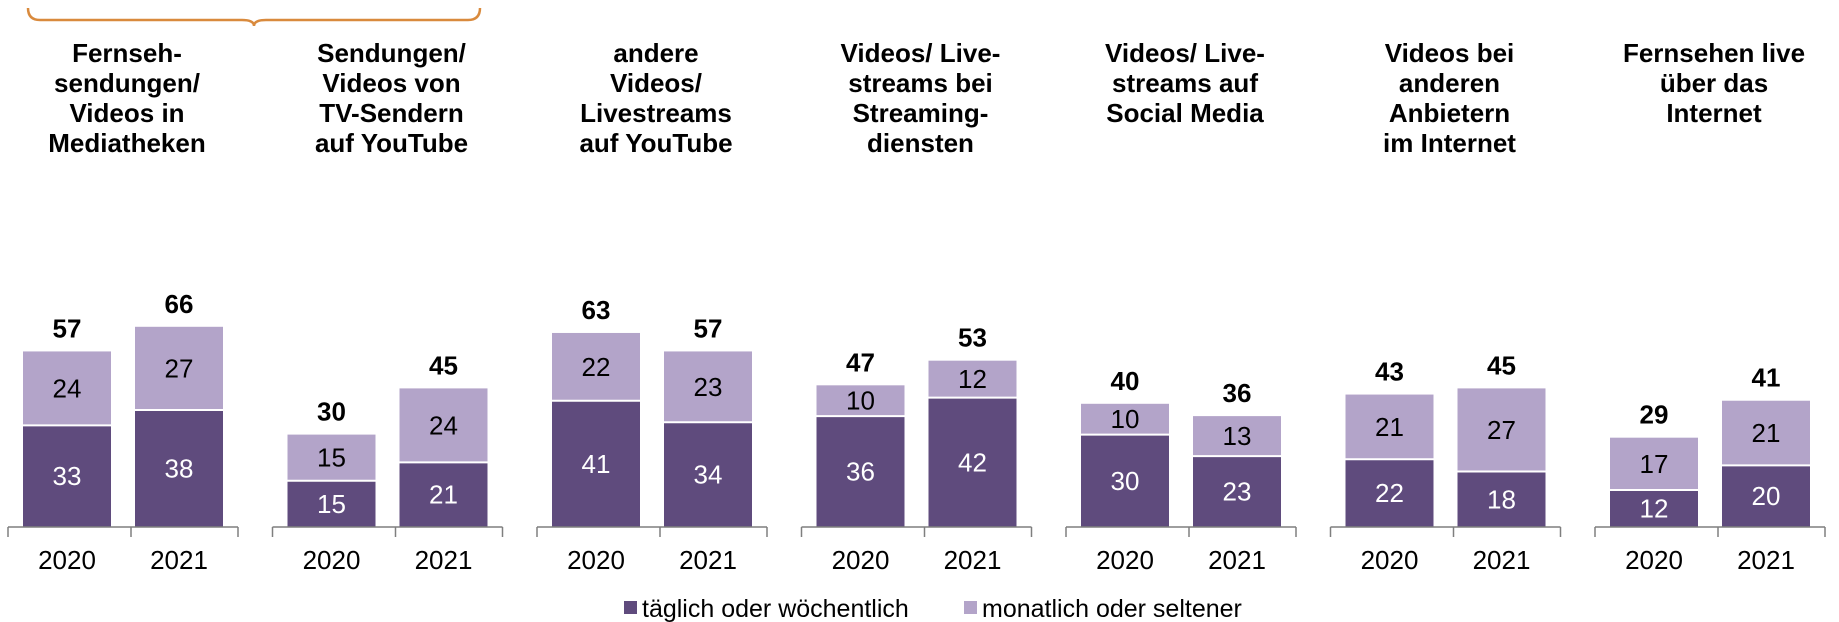  I want to click on value-label-daily-weekly: 36, so click(860, 472).